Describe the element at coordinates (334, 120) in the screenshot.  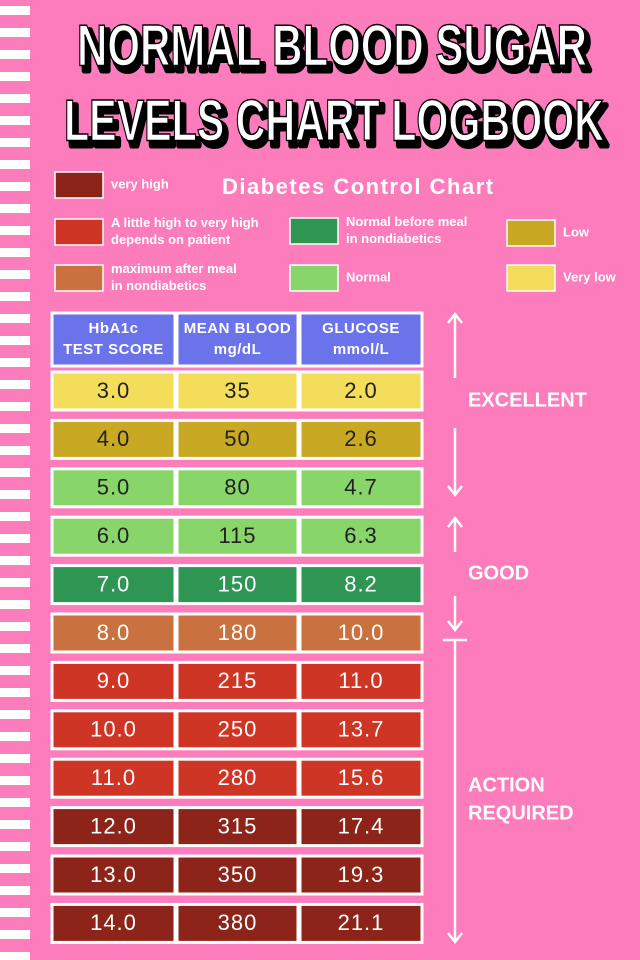
I see `title: LEVELS CHART LOGBOOK` at that location.